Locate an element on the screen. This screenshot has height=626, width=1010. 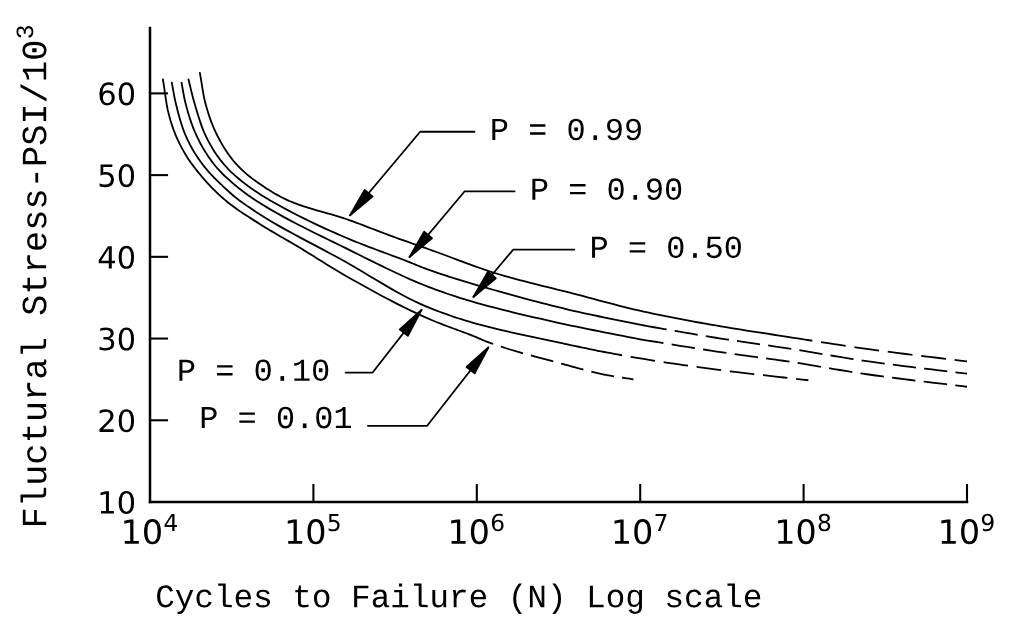
annotation: P = 0.01 is located at coordinates (276, 417).